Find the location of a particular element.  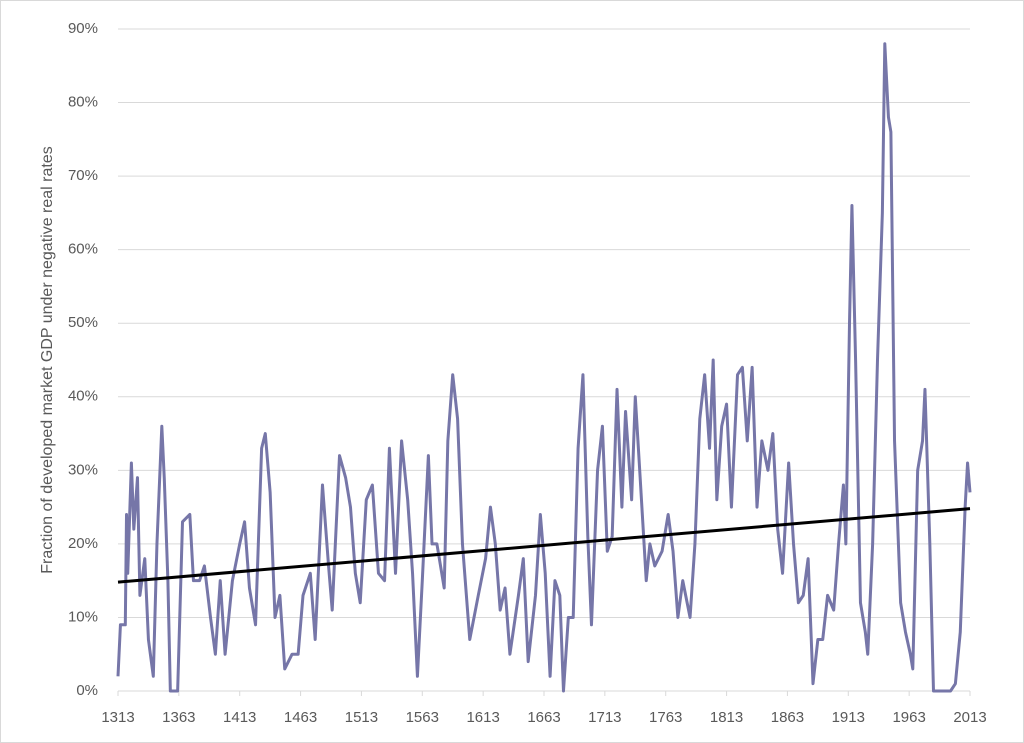

x-tick-label: 1313 is located at coordinates (117, 717).